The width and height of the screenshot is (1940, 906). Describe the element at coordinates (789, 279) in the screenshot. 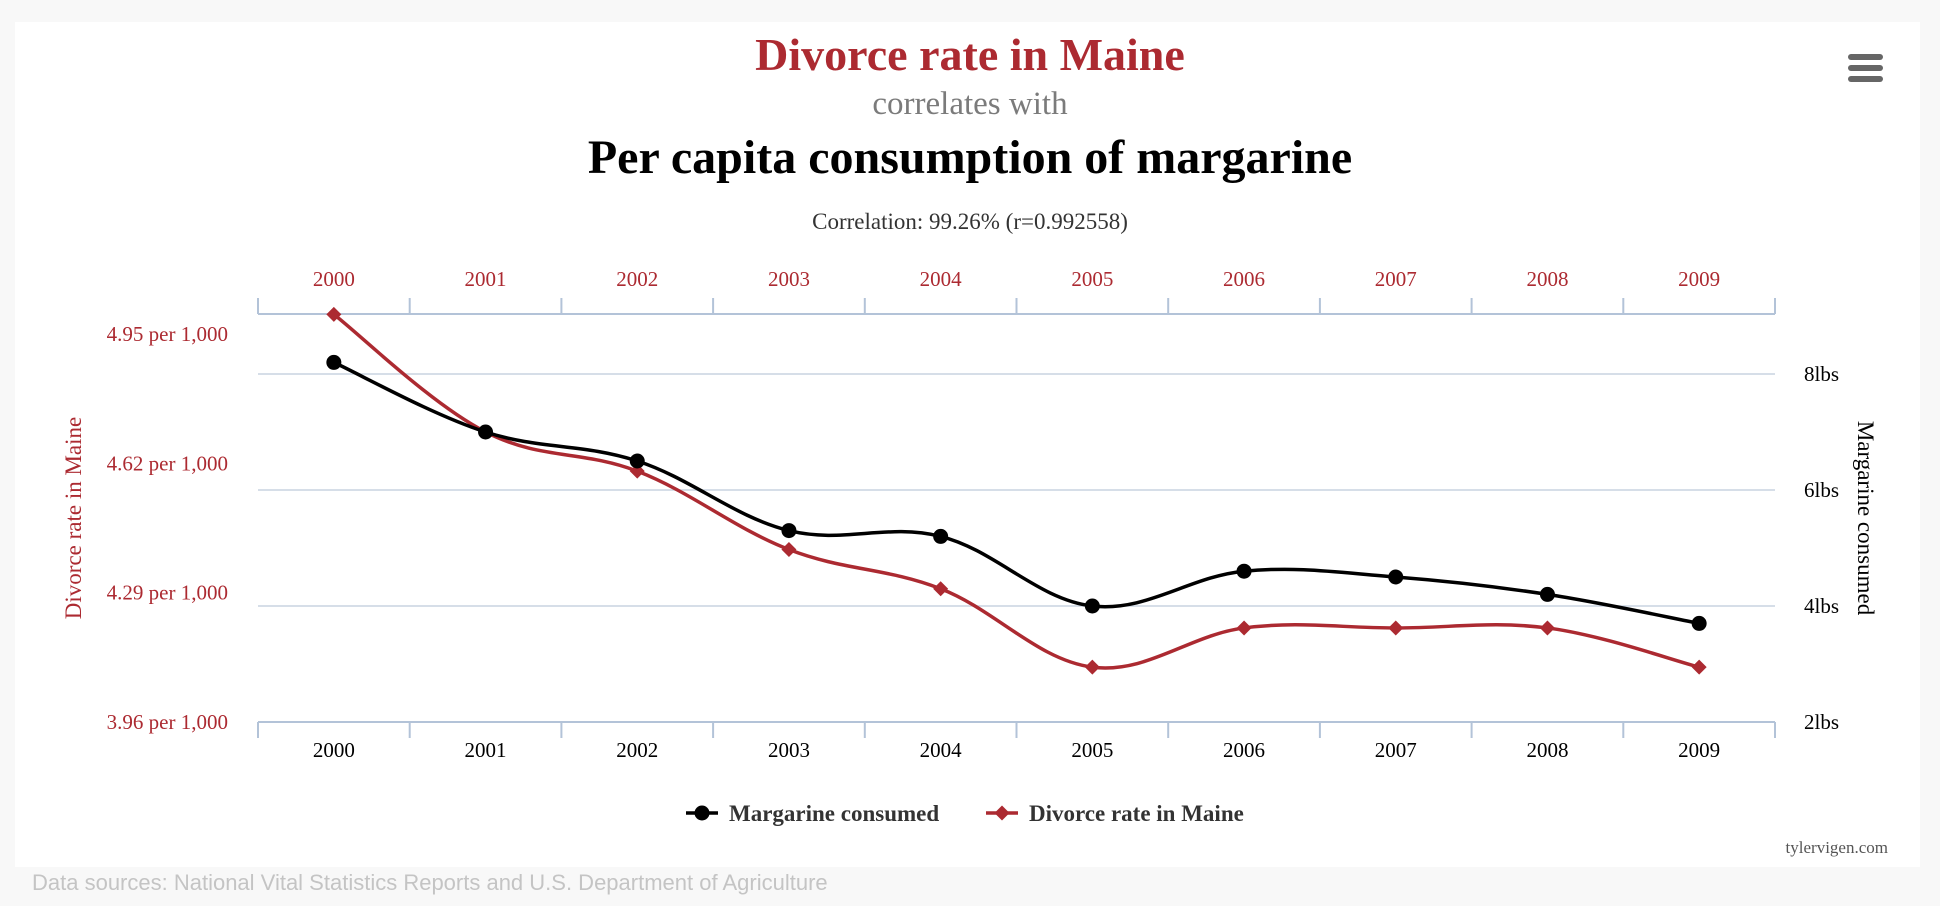

I see `x-top-tick-label: 2003` at that location.